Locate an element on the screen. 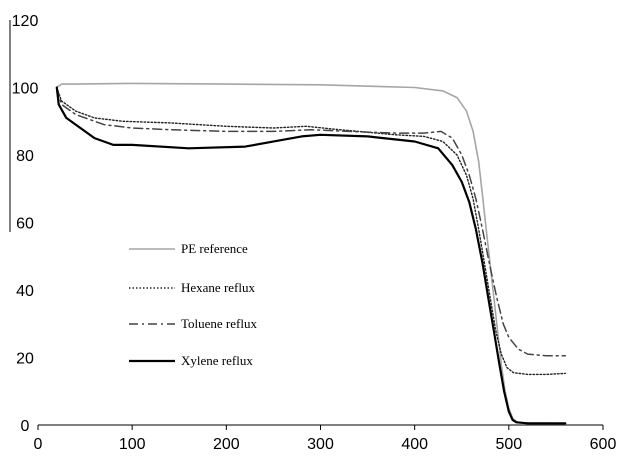  x-tick-label: 400 is located at coordinates (414, 444).